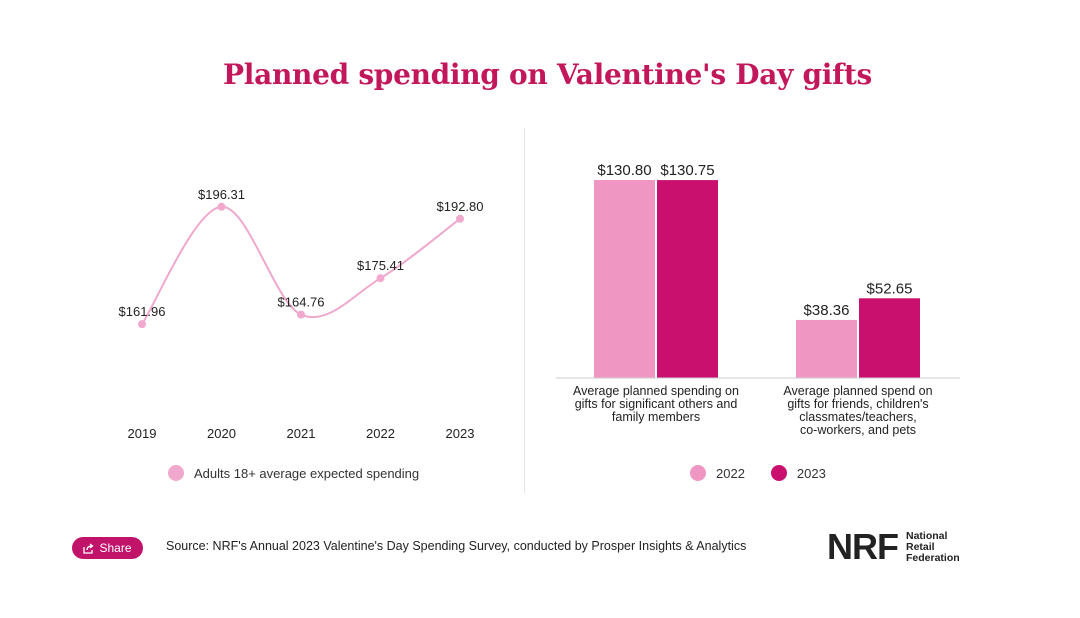 The height and width of the screenshot is (618, 1080). I want to click on legend-item-adults: Adults 18+ average expected spending, so click(293, 473).